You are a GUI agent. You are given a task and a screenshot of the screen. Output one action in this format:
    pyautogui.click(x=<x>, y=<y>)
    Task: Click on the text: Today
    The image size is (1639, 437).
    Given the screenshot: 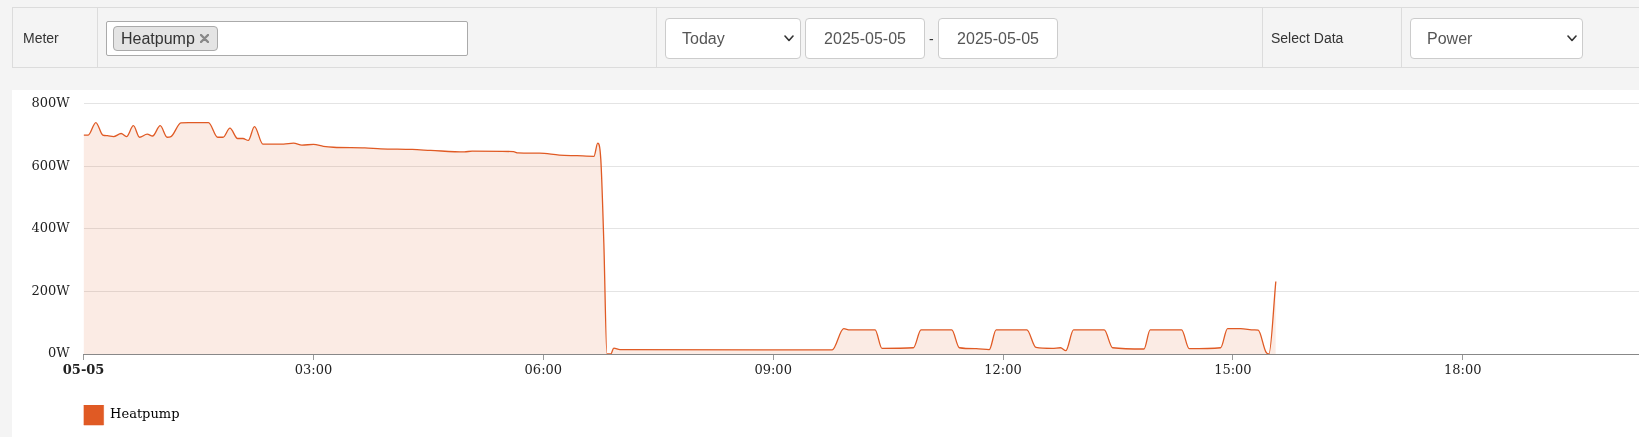 What is the action you would take?
    pyautogui.click(x=703, y=38)
    